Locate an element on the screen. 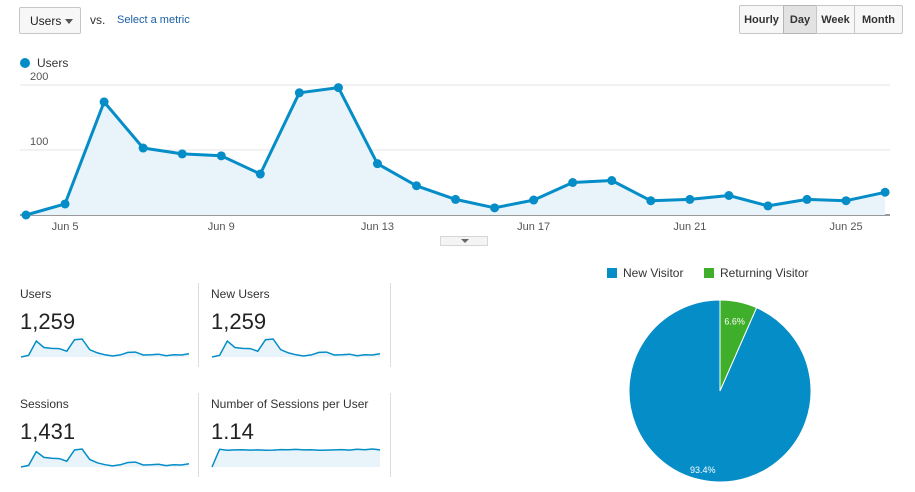 The image size is (915, 492). legend-returning-visitor-label: Returning Visitor is located at coordinates (764, 273).